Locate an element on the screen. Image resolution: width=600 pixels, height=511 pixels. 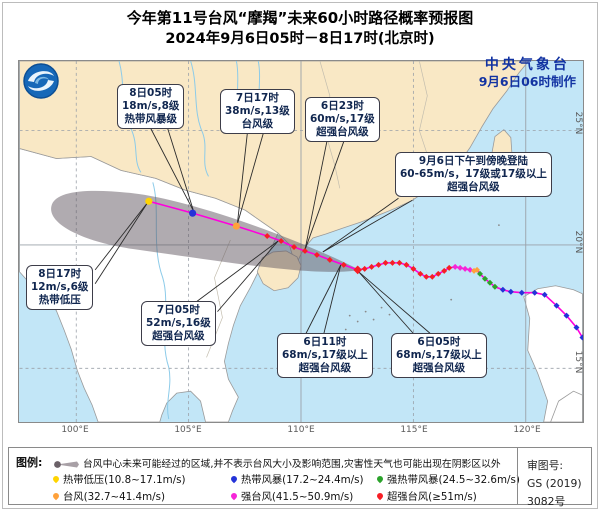
legend-item-sts: 强热带风暴(24.5~32.6m/s) is located at coordinates (447, 478).